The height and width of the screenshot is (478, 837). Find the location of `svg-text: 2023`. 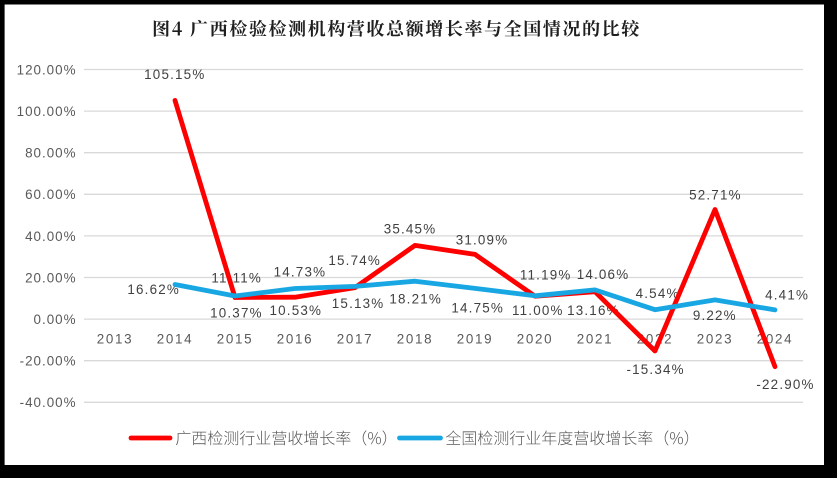

svg-text: 2023 is located at coordinates (715, 338).